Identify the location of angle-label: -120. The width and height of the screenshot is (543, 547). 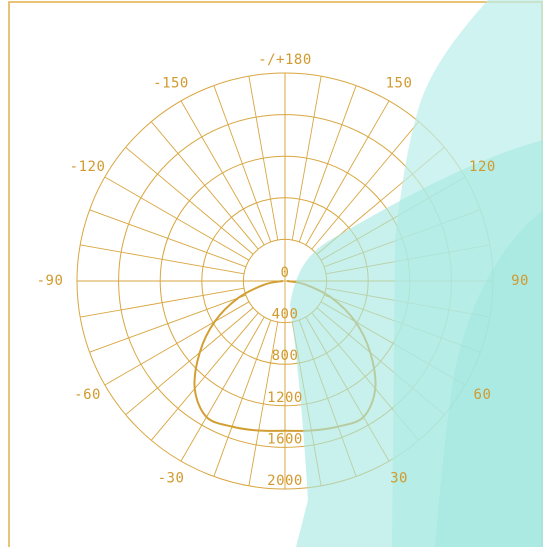
(88, 167).